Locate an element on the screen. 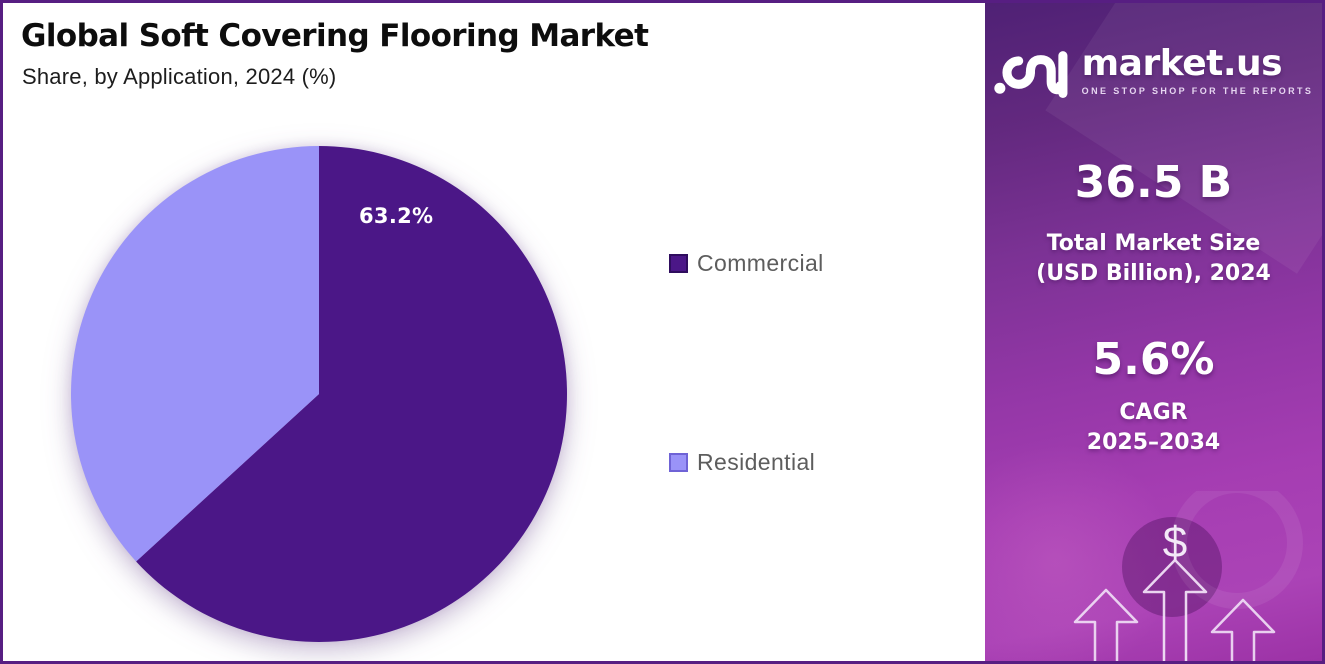  up-arrow-right-icon is located at coordinates (1243, 629).